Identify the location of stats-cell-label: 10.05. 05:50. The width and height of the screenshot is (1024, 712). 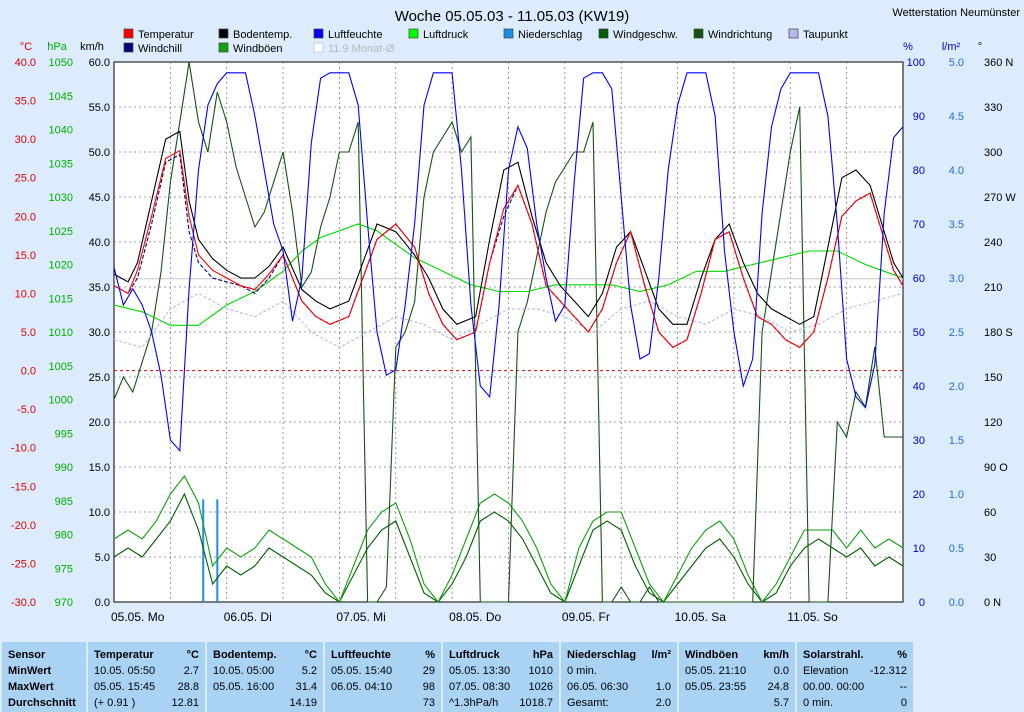
(125, 671).